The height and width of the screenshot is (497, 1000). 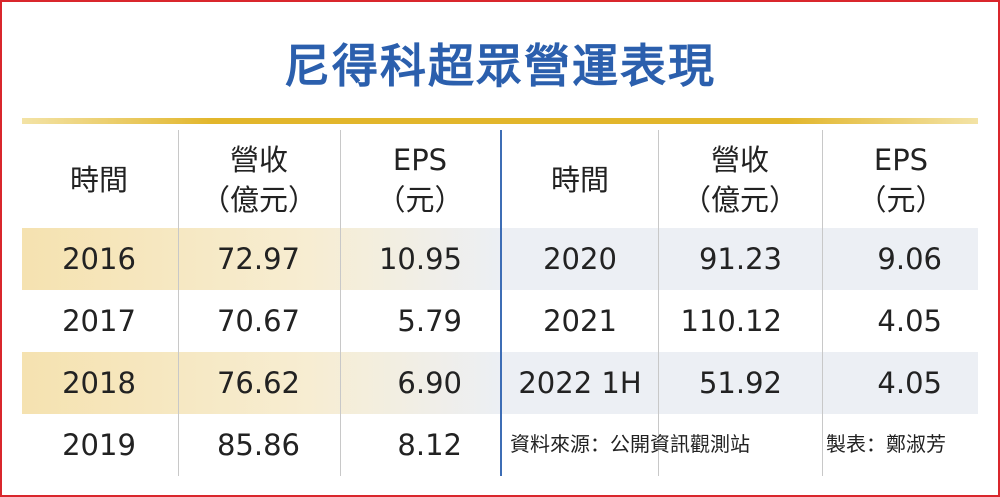 I want to click on table-cell: 10.95, so click(x=420, y=259).